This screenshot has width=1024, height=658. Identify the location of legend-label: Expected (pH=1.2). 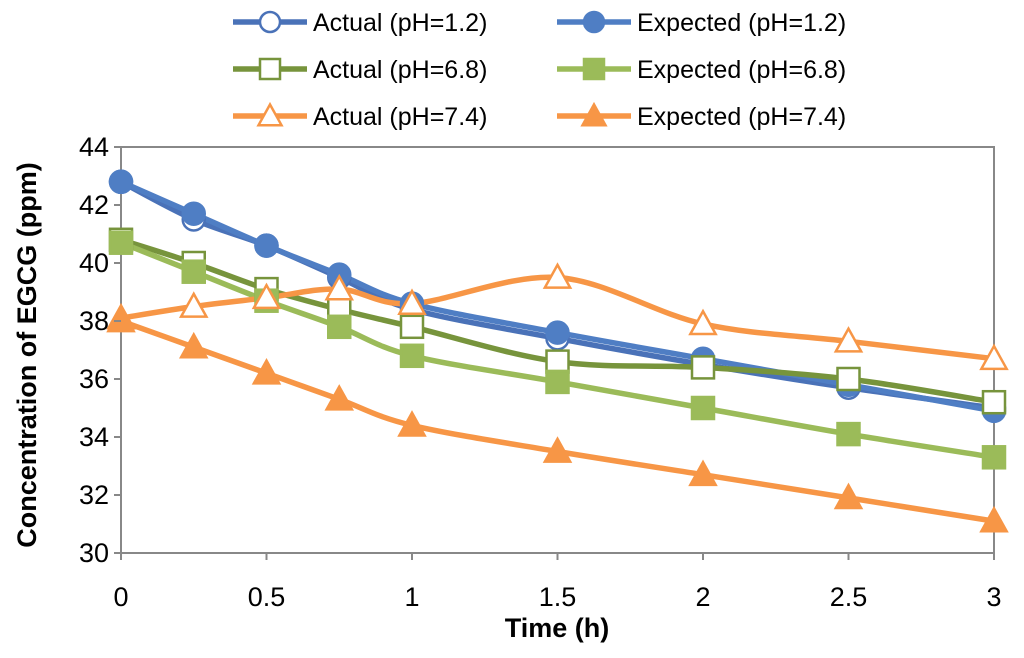
(741, 23).